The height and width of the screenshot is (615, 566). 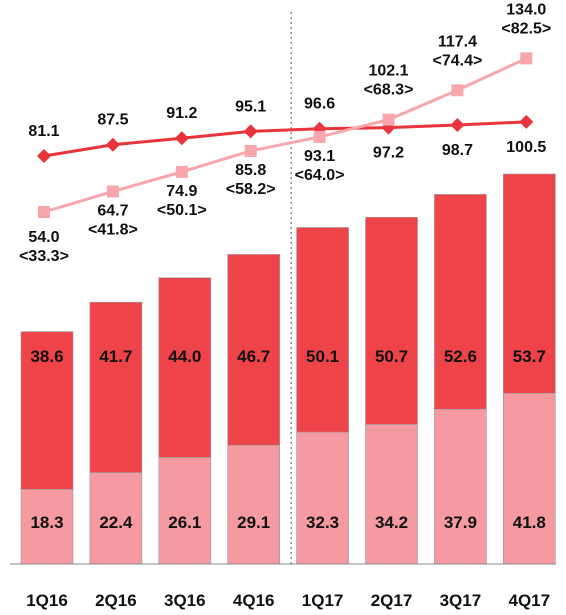 What do you see at coordinates (392, 600) in the screenshot?
I see `tick-label: 2Q17` at bounding box center [392, 600].